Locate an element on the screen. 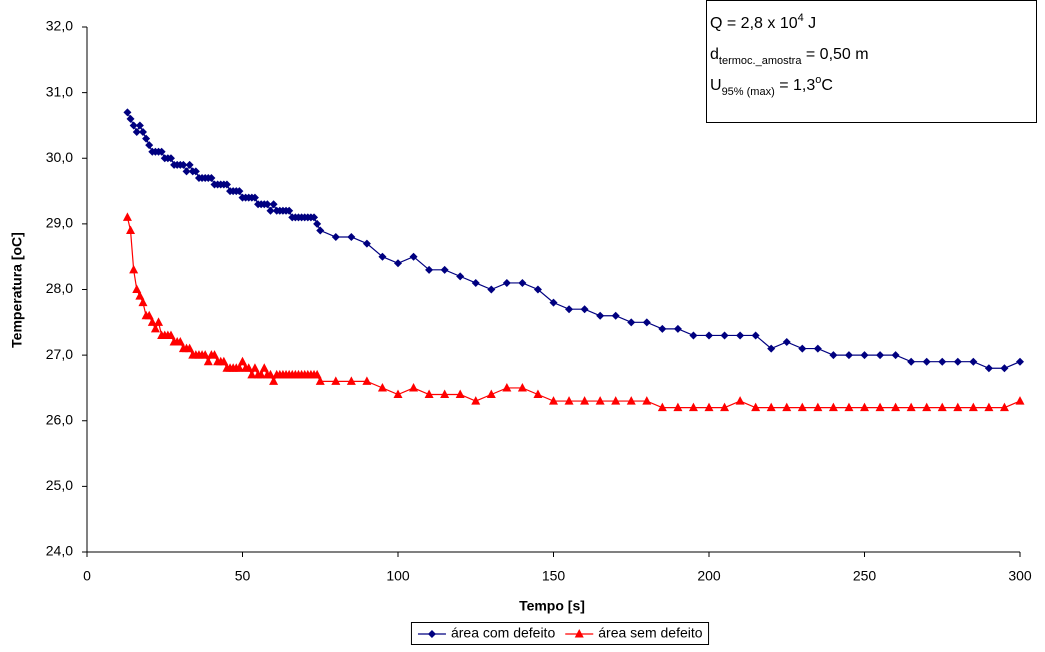 This screenshot has height=652, width=1045. y-tick-label: 28,0 is located at coordinates (59, 288).